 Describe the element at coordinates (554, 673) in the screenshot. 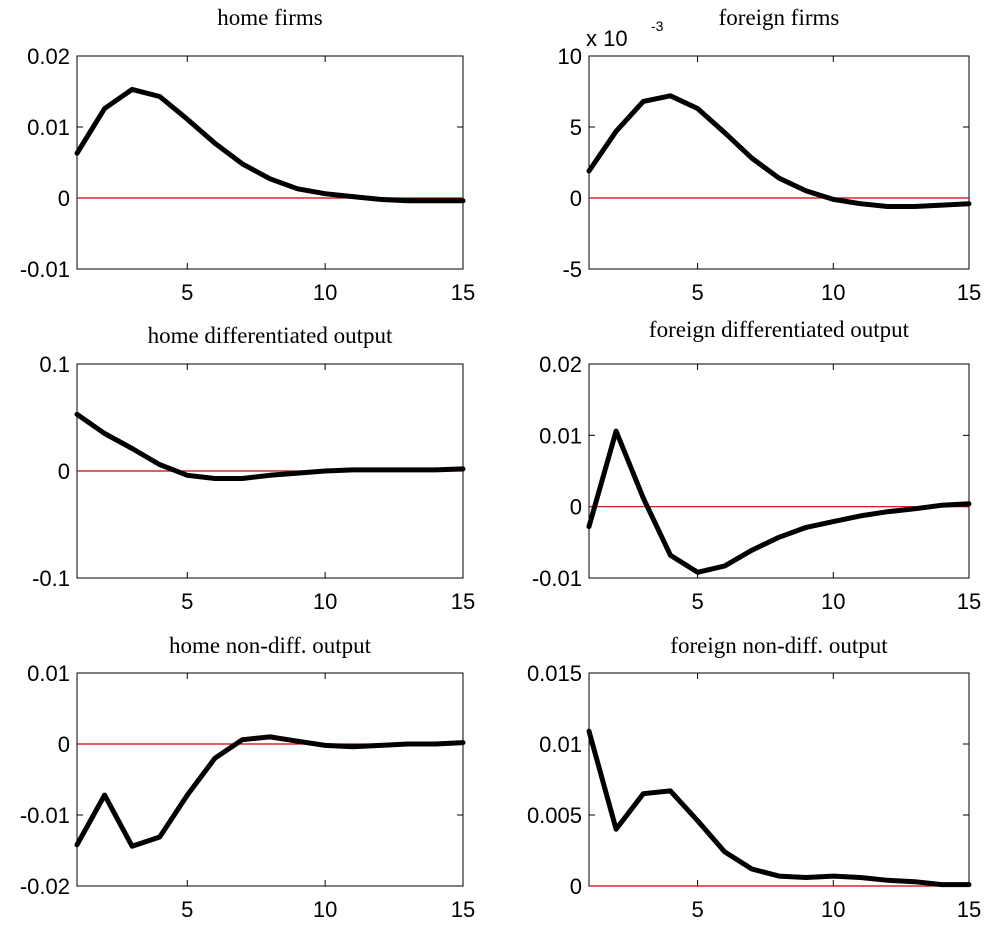

I see `y-tick-label: 0.015` at that location.